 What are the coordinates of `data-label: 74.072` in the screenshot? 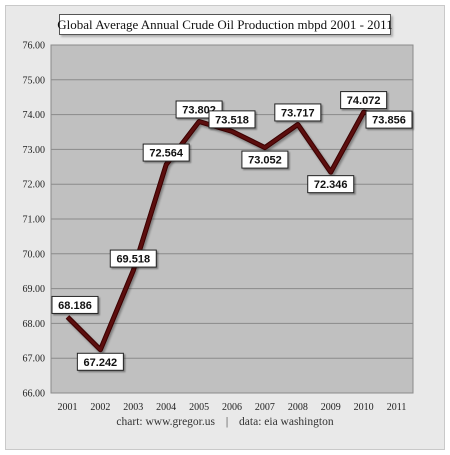 It's located at (364, 100).